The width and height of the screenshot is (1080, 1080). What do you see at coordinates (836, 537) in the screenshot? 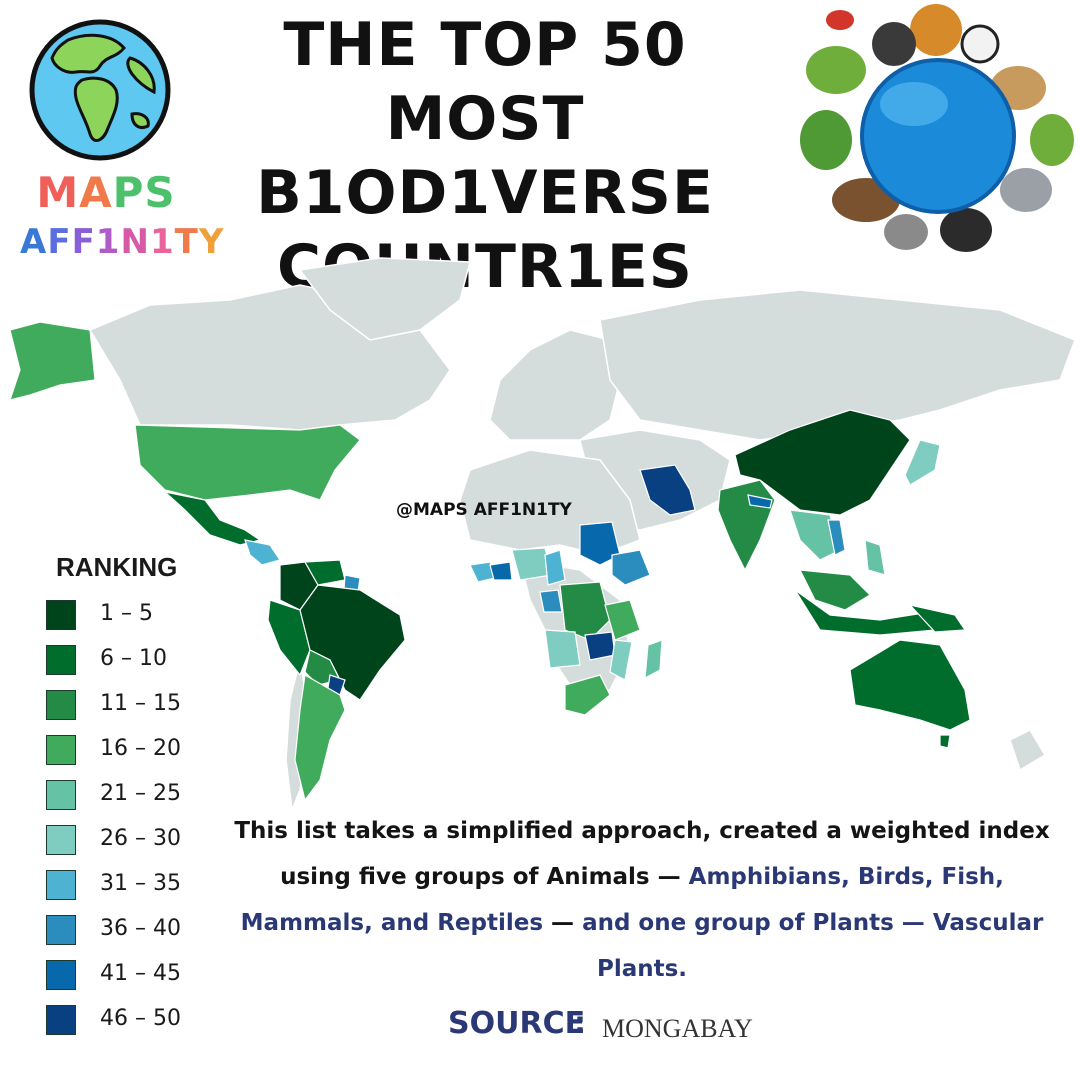
I see `region-vietnam` at bounding box center [836, 537].